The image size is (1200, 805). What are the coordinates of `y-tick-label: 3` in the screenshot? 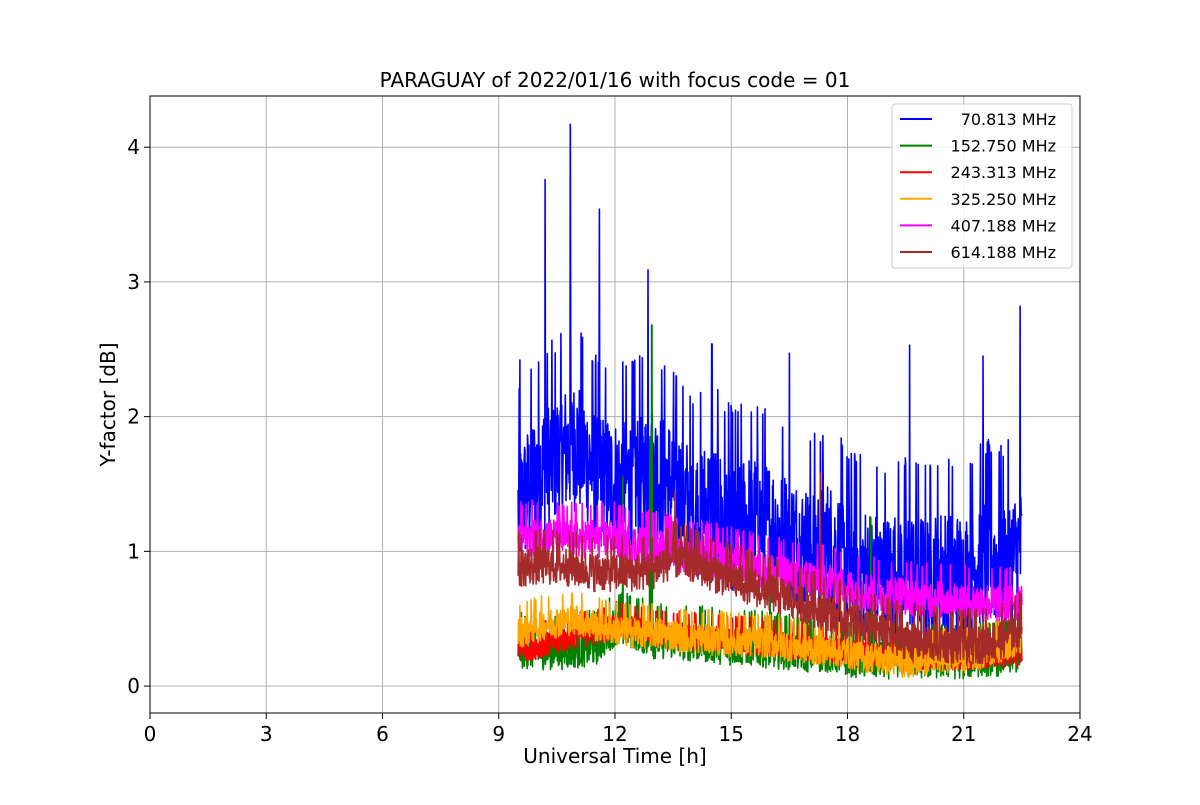 It's located at (133, 282).